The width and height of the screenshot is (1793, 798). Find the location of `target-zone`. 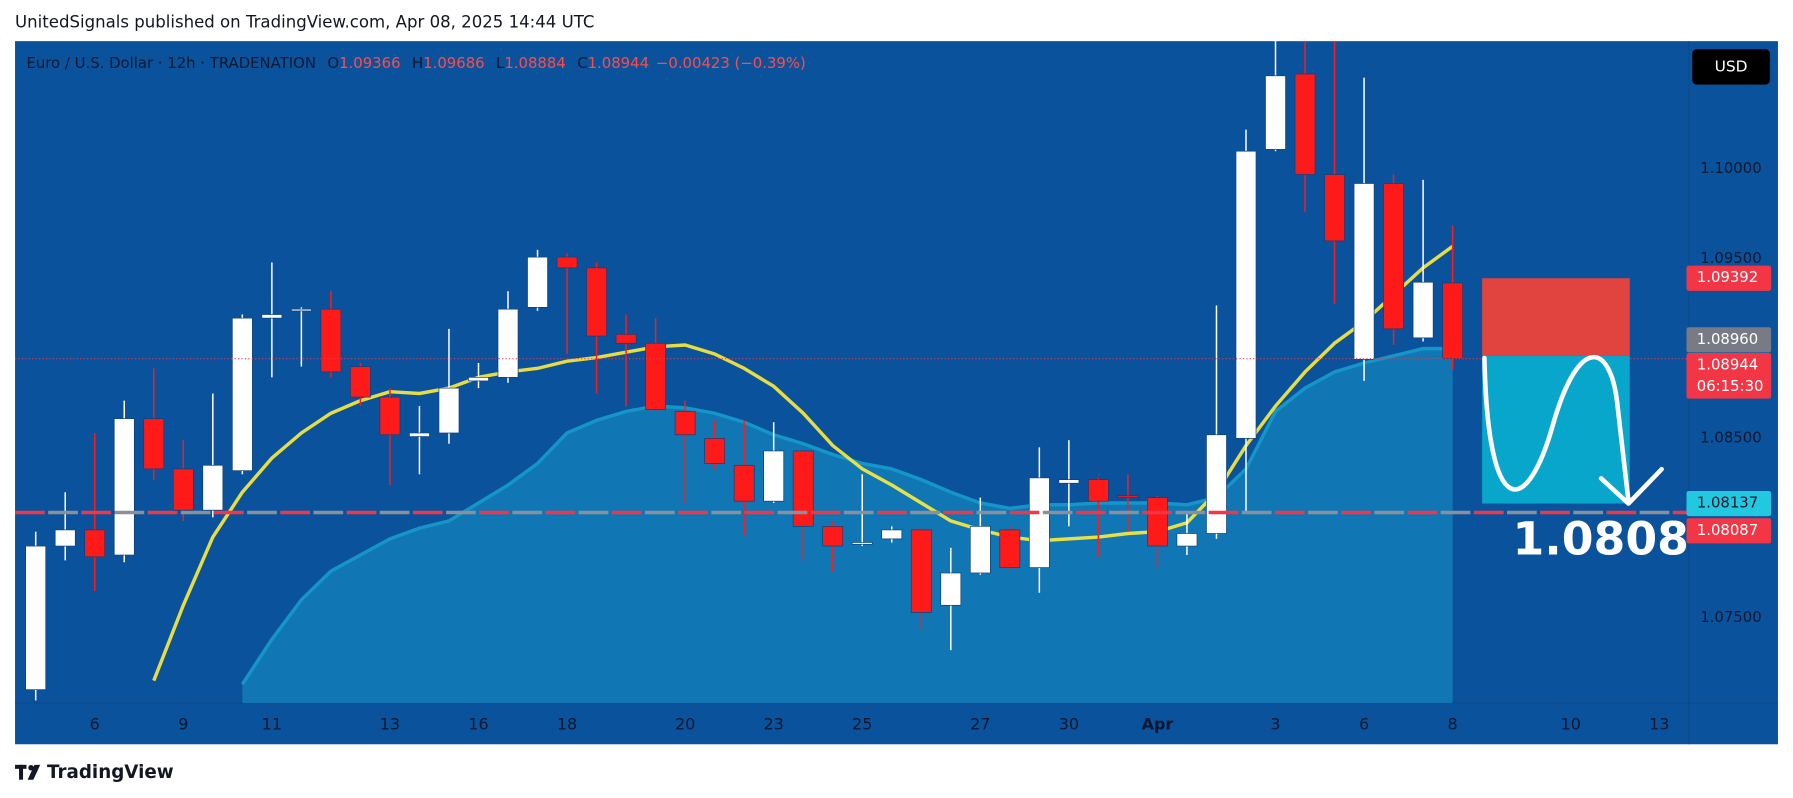

target-zone is located at coordinates (1556, 429).